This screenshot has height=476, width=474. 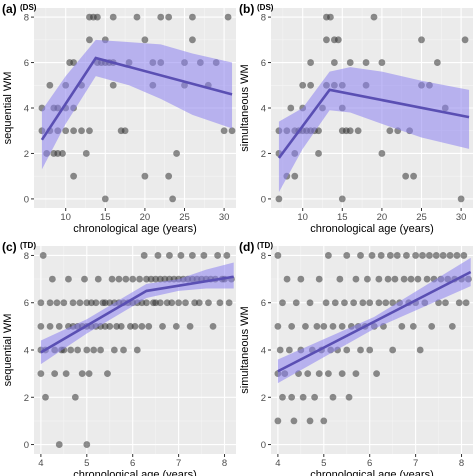 I want to click on group-label: (TD), so click(x=265, y=245).